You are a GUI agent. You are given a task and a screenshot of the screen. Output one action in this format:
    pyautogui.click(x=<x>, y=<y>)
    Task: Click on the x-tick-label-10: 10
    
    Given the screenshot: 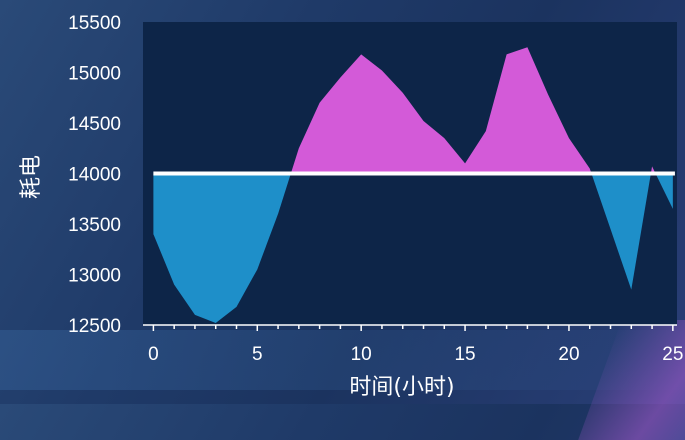 What is the action you would take?
    pyautogui.click(x=361, y=354)
    